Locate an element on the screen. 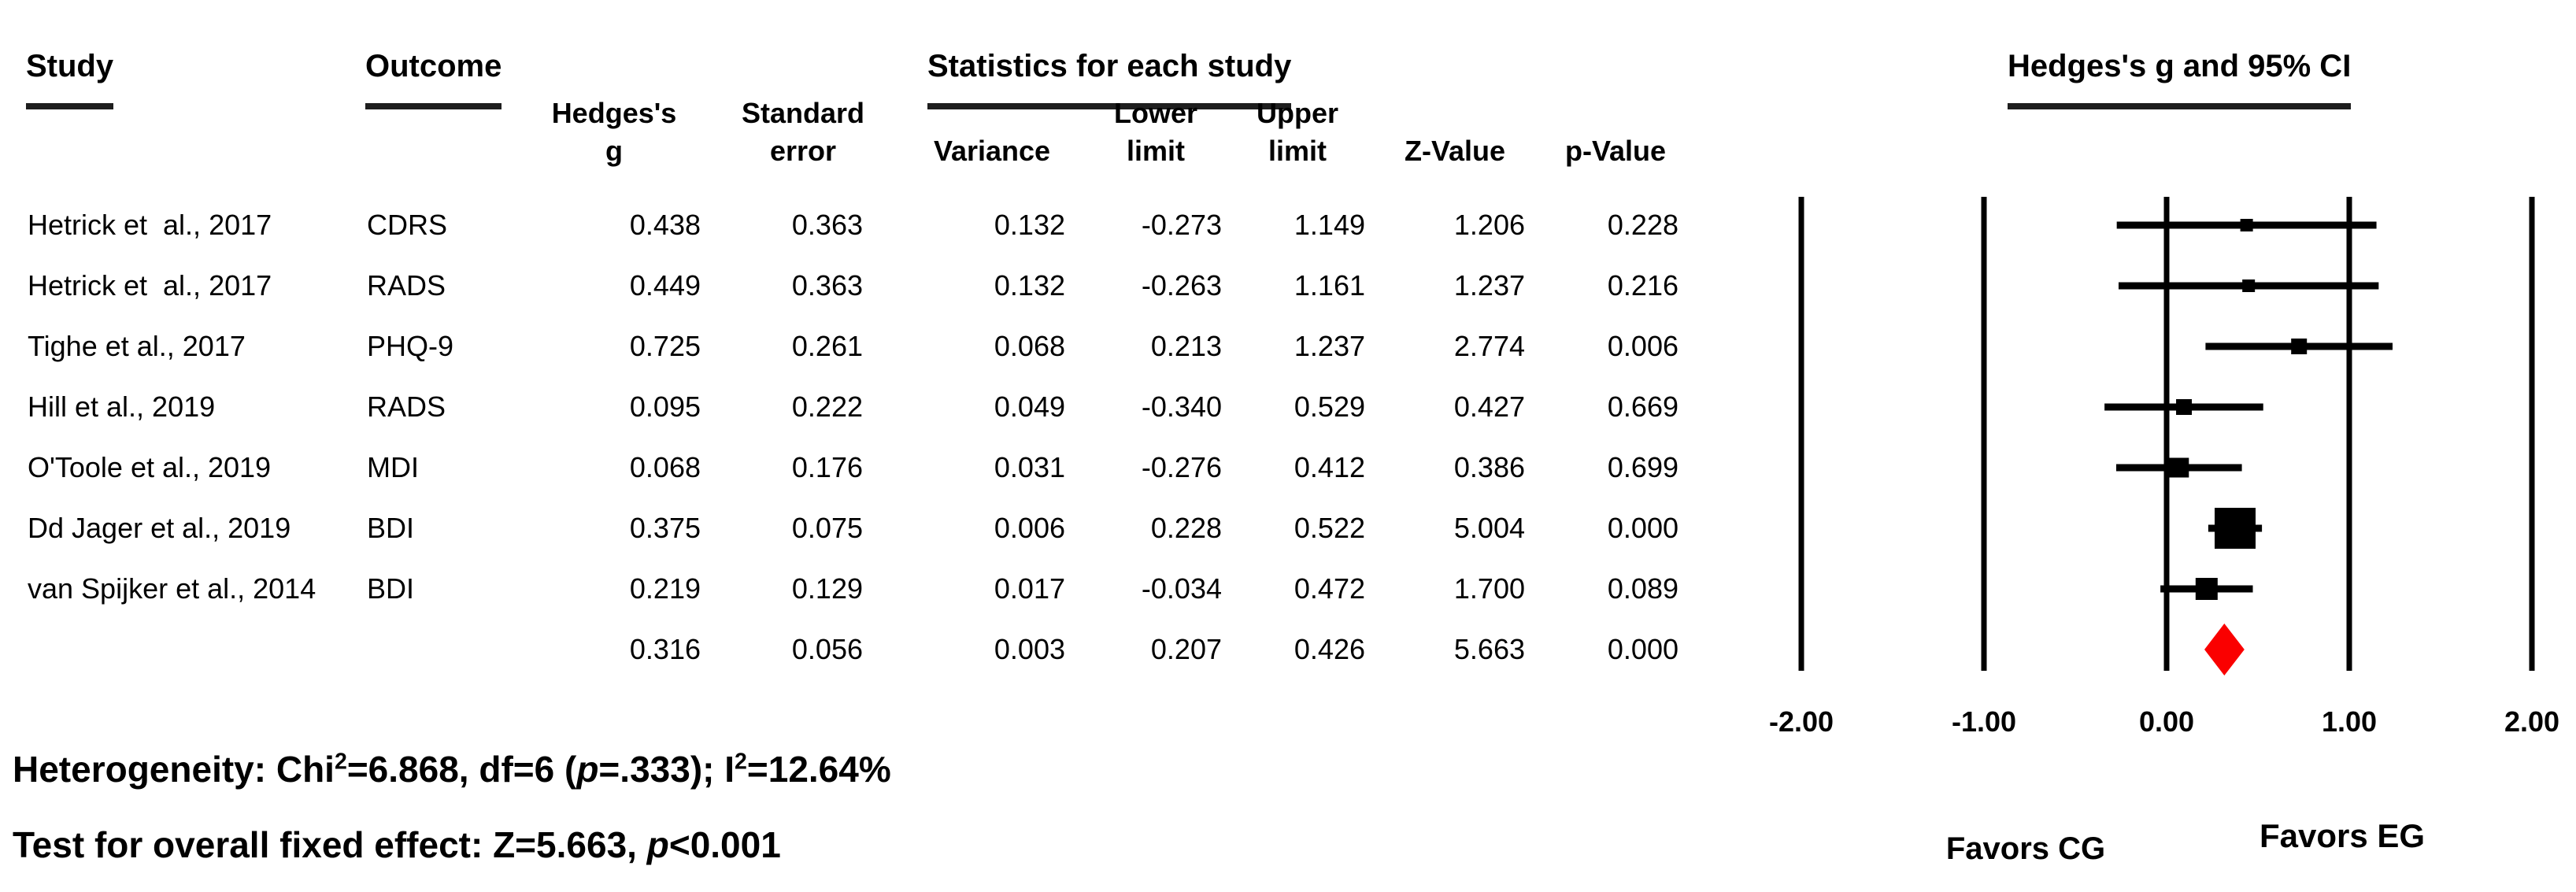 This screenshot has height=892, width=2576. cell-var: 0.003 is located at coordinates (1029, 649).